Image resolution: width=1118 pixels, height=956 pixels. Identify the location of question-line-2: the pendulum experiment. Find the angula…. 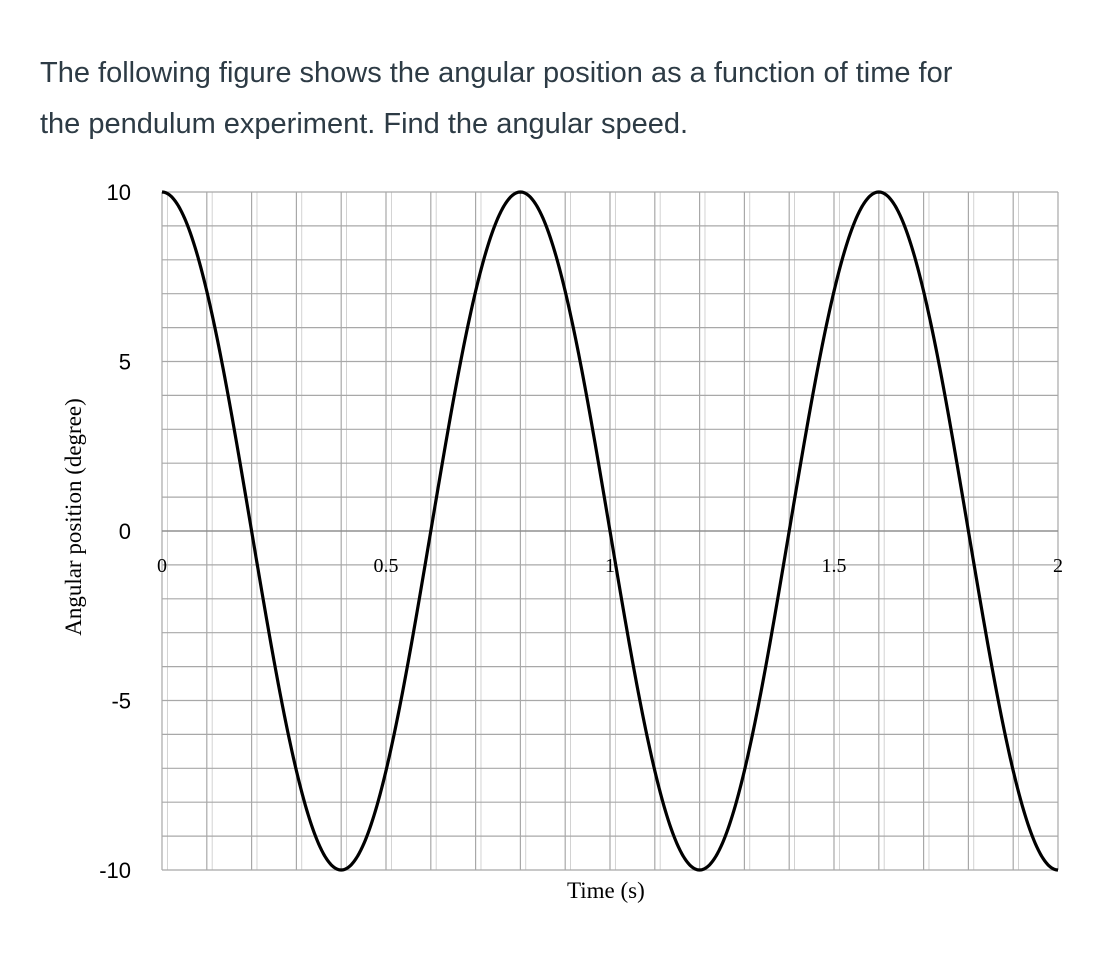
(364, 124).